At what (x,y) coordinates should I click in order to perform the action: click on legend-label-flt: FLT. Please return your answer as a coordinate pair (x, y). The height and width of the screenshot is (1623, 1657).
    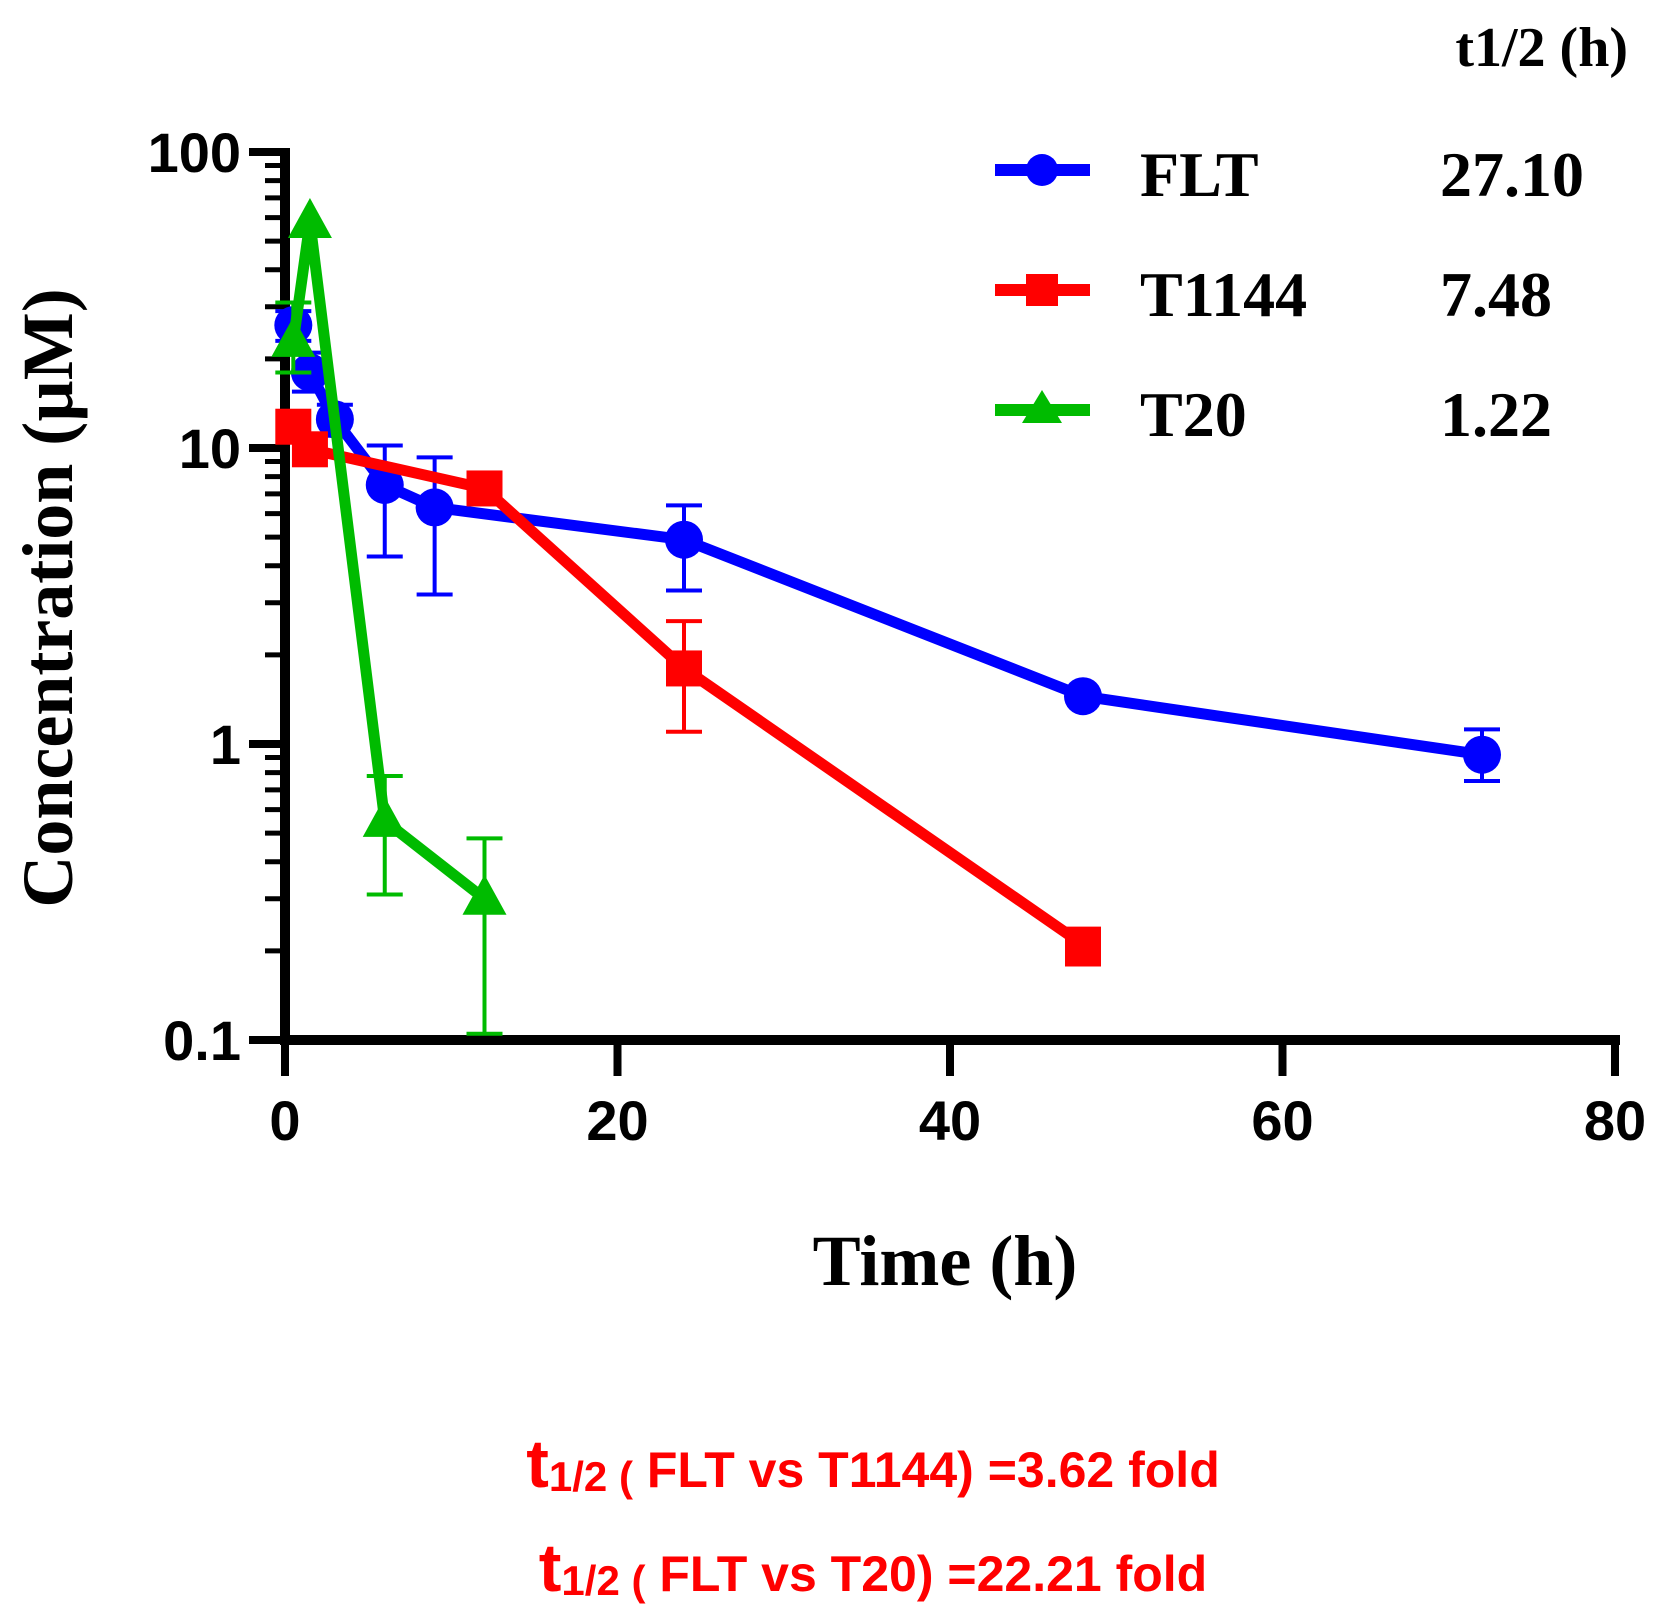
    Looking at the image, I should click on (1199, 174).